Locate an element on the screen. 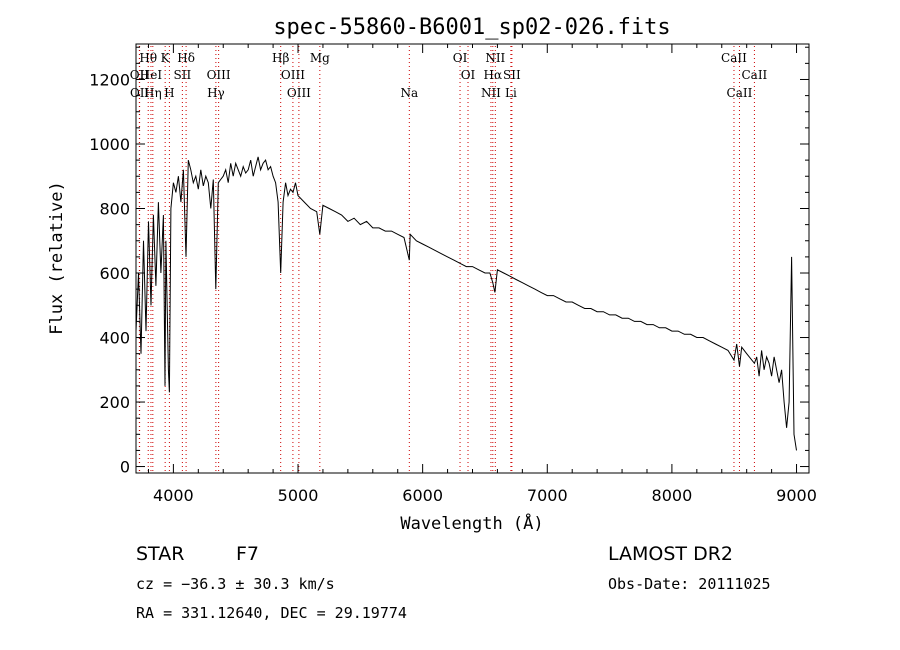 The image size is (900, 650). x-tick-label-4: 8000 is located at coordinates (672, 495).